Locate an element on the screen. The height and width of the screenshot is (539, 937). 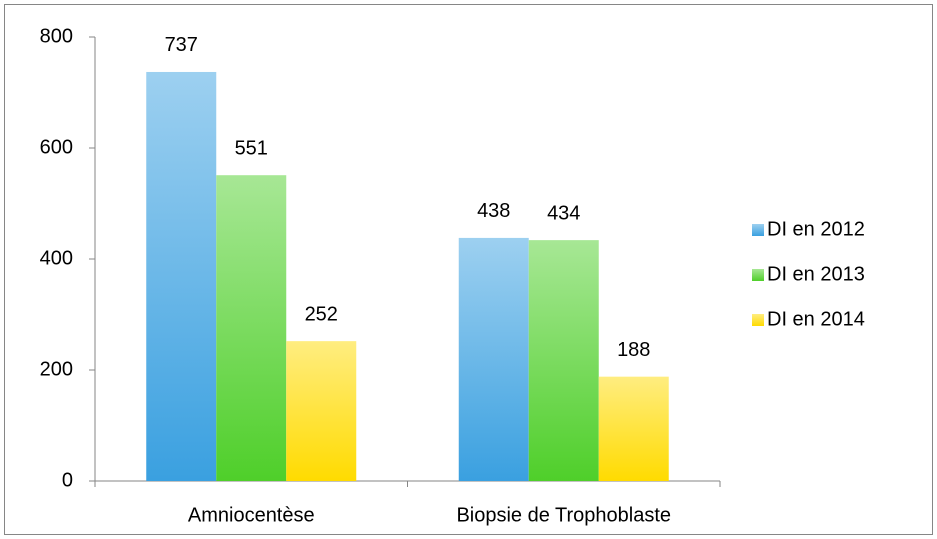
data-label: 252 is located at coordinates (321, 314).